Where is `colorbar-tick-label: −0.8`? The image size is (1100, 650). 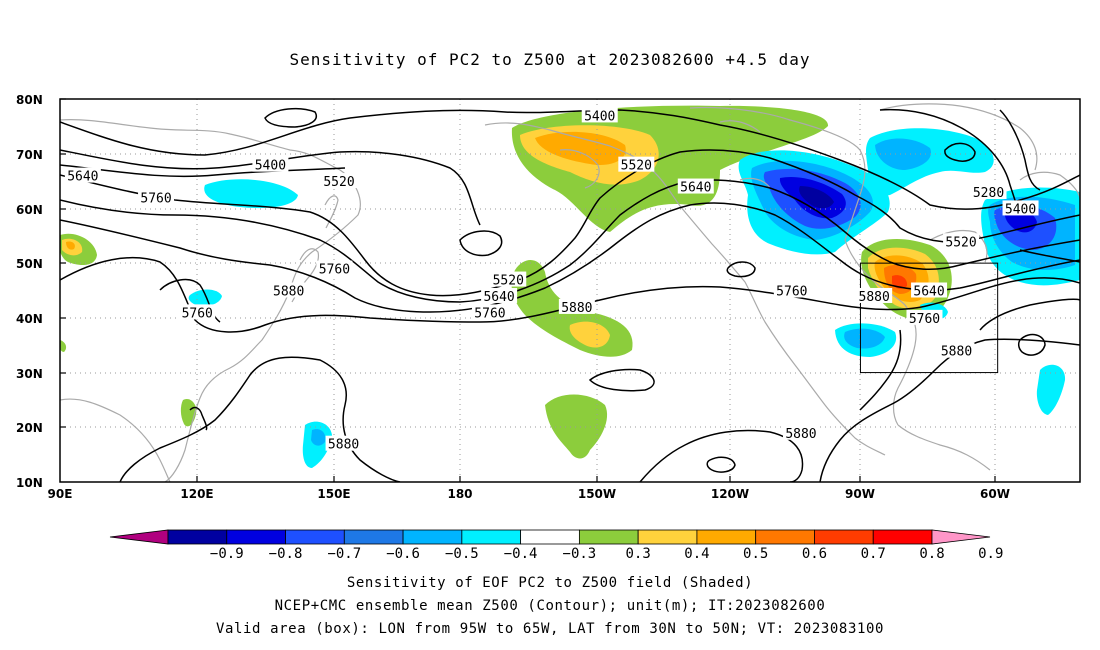 colorbar-tick-label: −0.8 is located at coordinates (286, 554).